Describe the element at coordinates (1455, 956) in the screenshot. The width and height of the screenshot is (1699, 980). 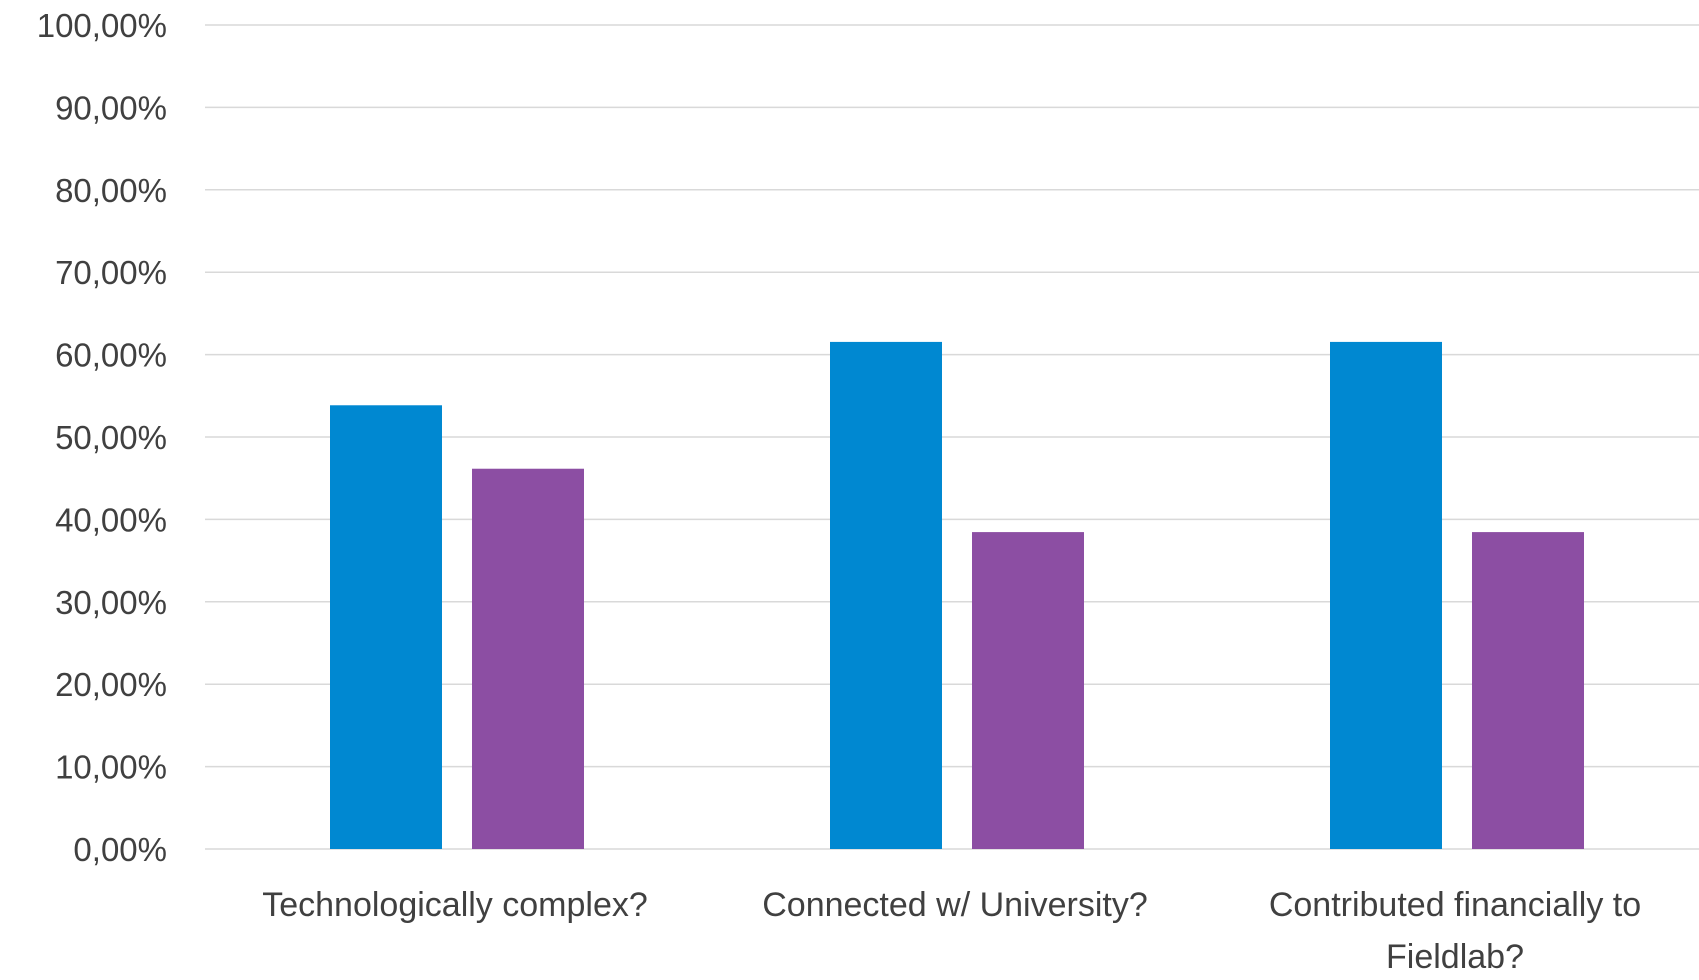
I see `x-tick-label-line: Fieldlab?` at that location.